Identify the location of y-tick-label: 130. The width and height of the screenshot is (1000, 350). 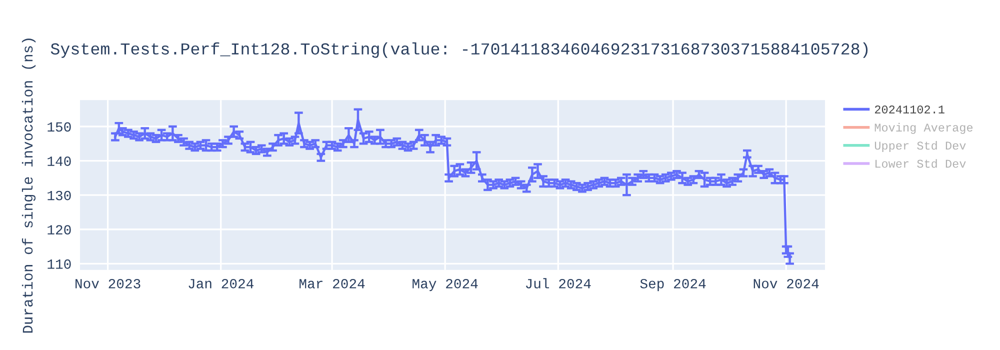
(59, 195).